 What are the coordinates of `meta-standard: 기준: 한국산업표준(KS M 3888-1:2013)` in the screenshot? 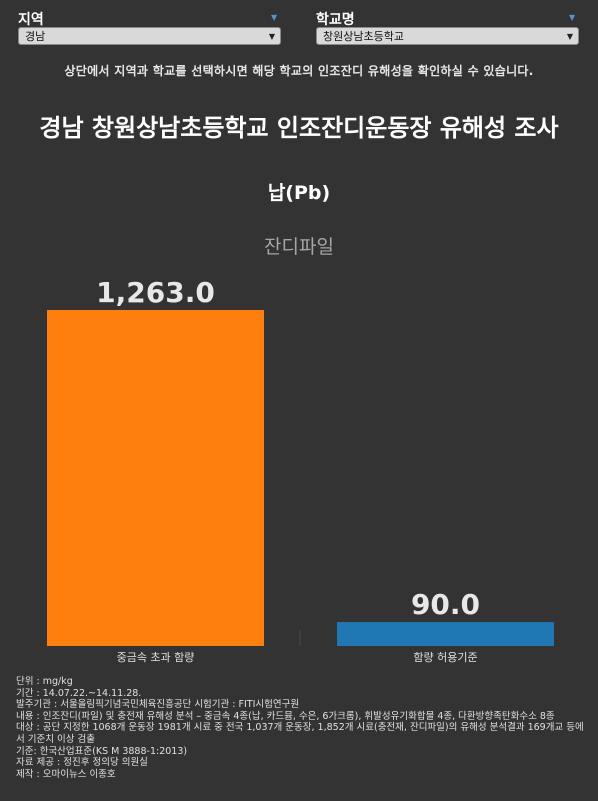 It's located at (102, 751).